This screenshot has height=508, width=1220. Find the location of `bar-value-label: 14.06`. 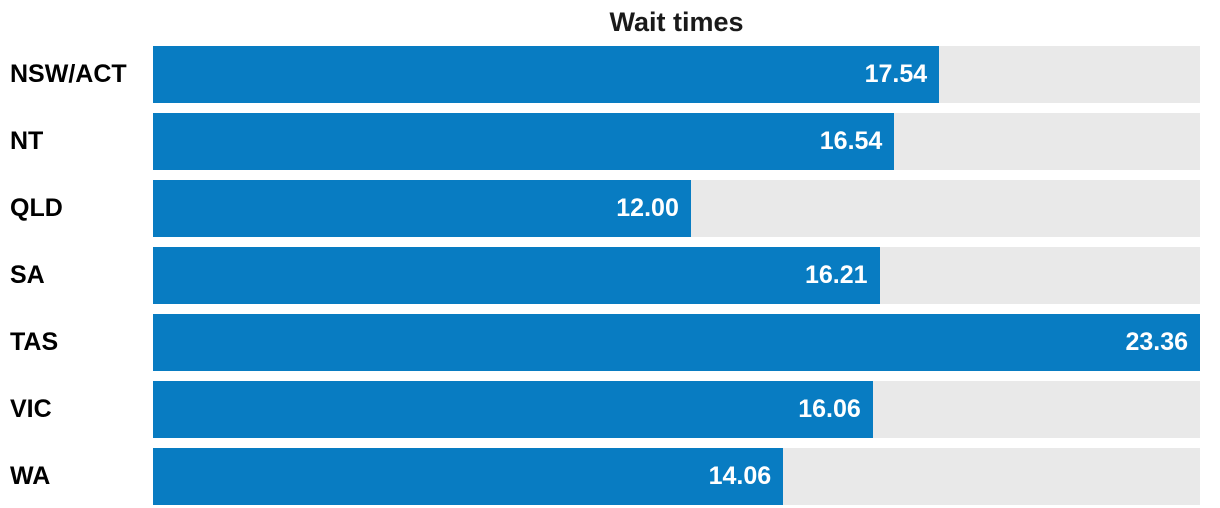

bar-value-label: 14.06 is located at coordinates (740, 476).